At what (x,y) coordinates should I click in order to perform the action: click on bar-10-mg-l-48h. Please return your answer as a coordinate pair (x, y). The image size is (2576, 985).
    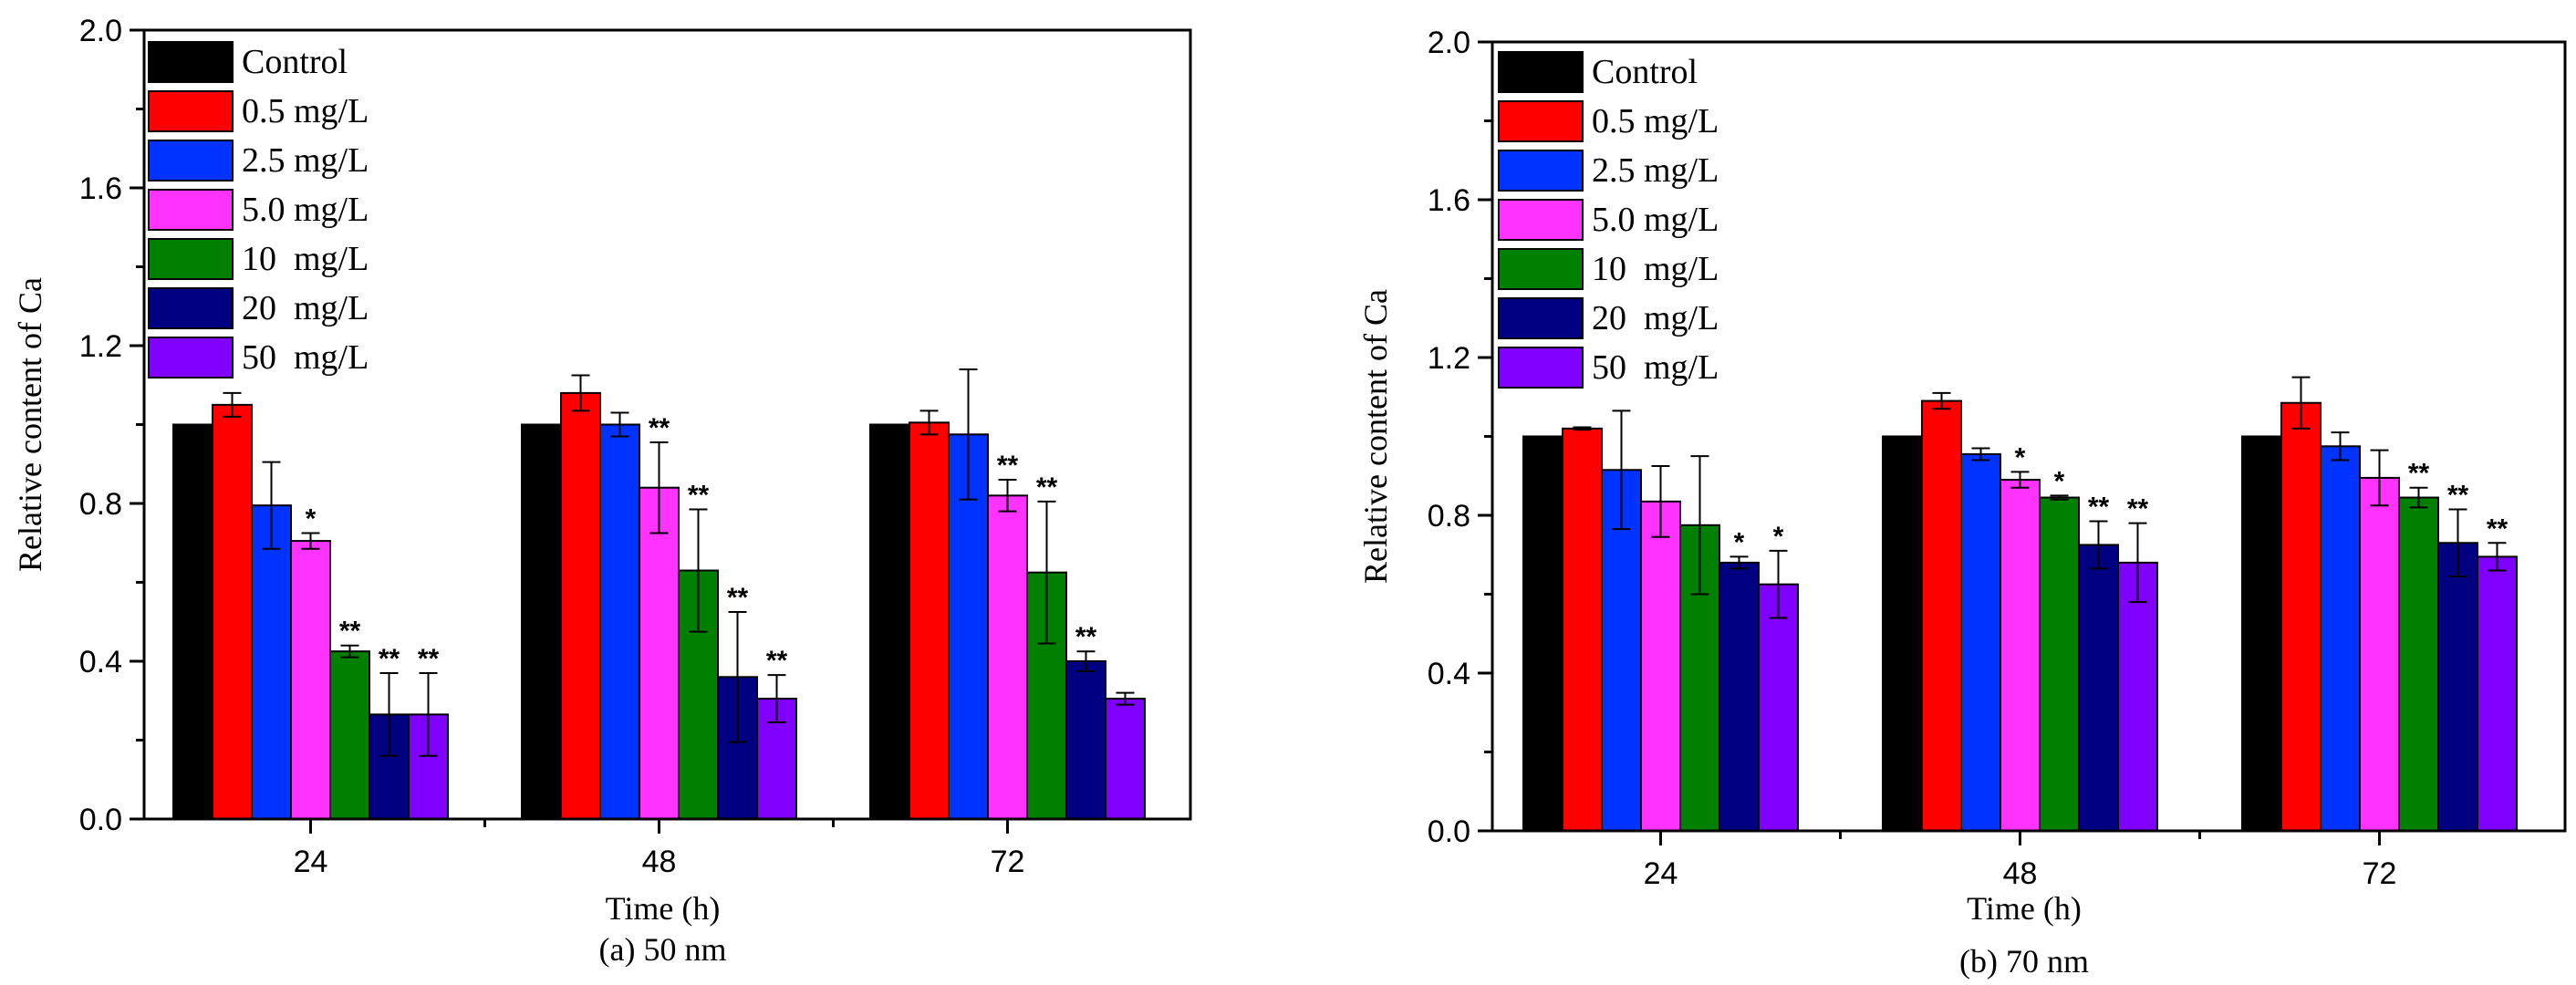
    Looking at the image, I should click on (2059, 664).